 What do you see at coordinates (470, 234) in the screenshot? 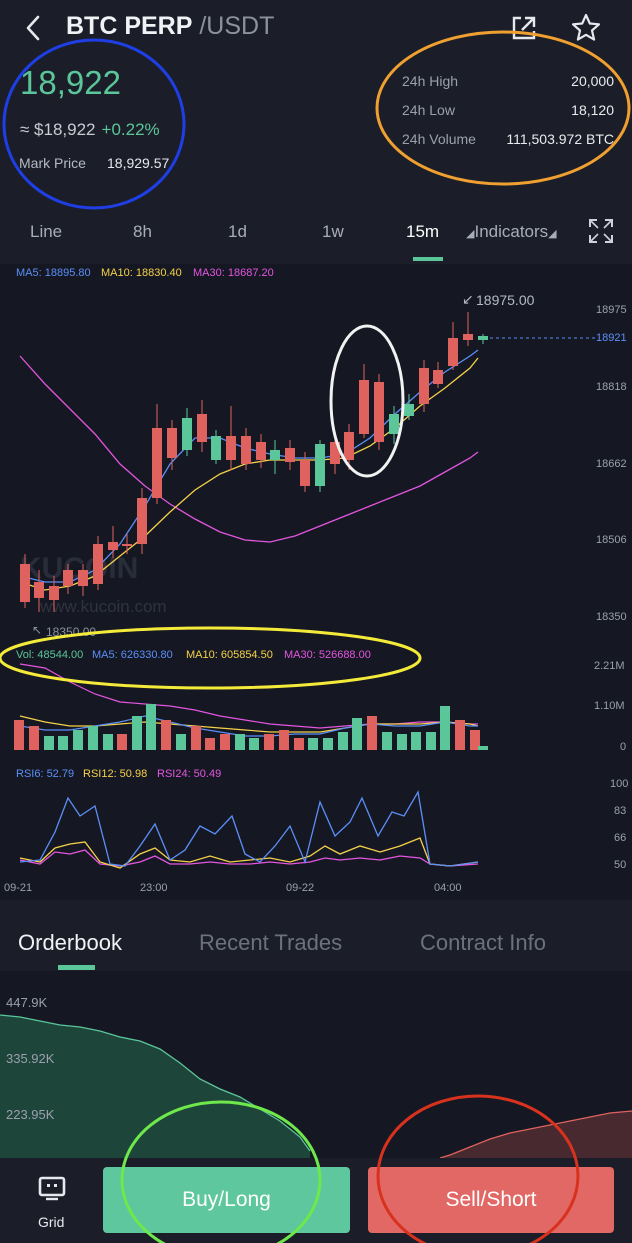
I see `triangle-left-icon: ◢` at bounding box center [470, 234].